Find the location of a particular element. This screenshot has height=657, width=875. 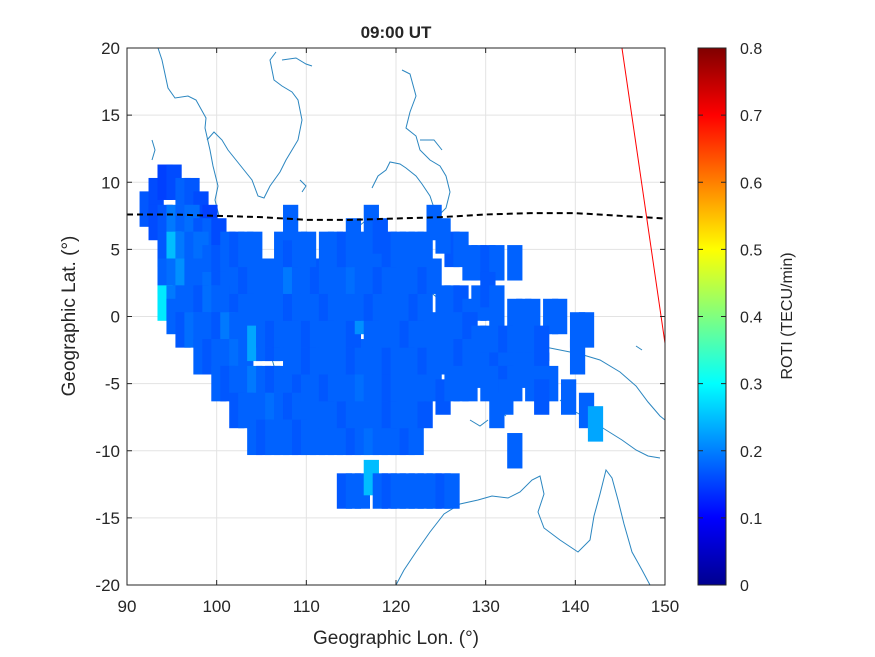

colorbar-tick-label: 0.8 is located at coordinates (751, 49).